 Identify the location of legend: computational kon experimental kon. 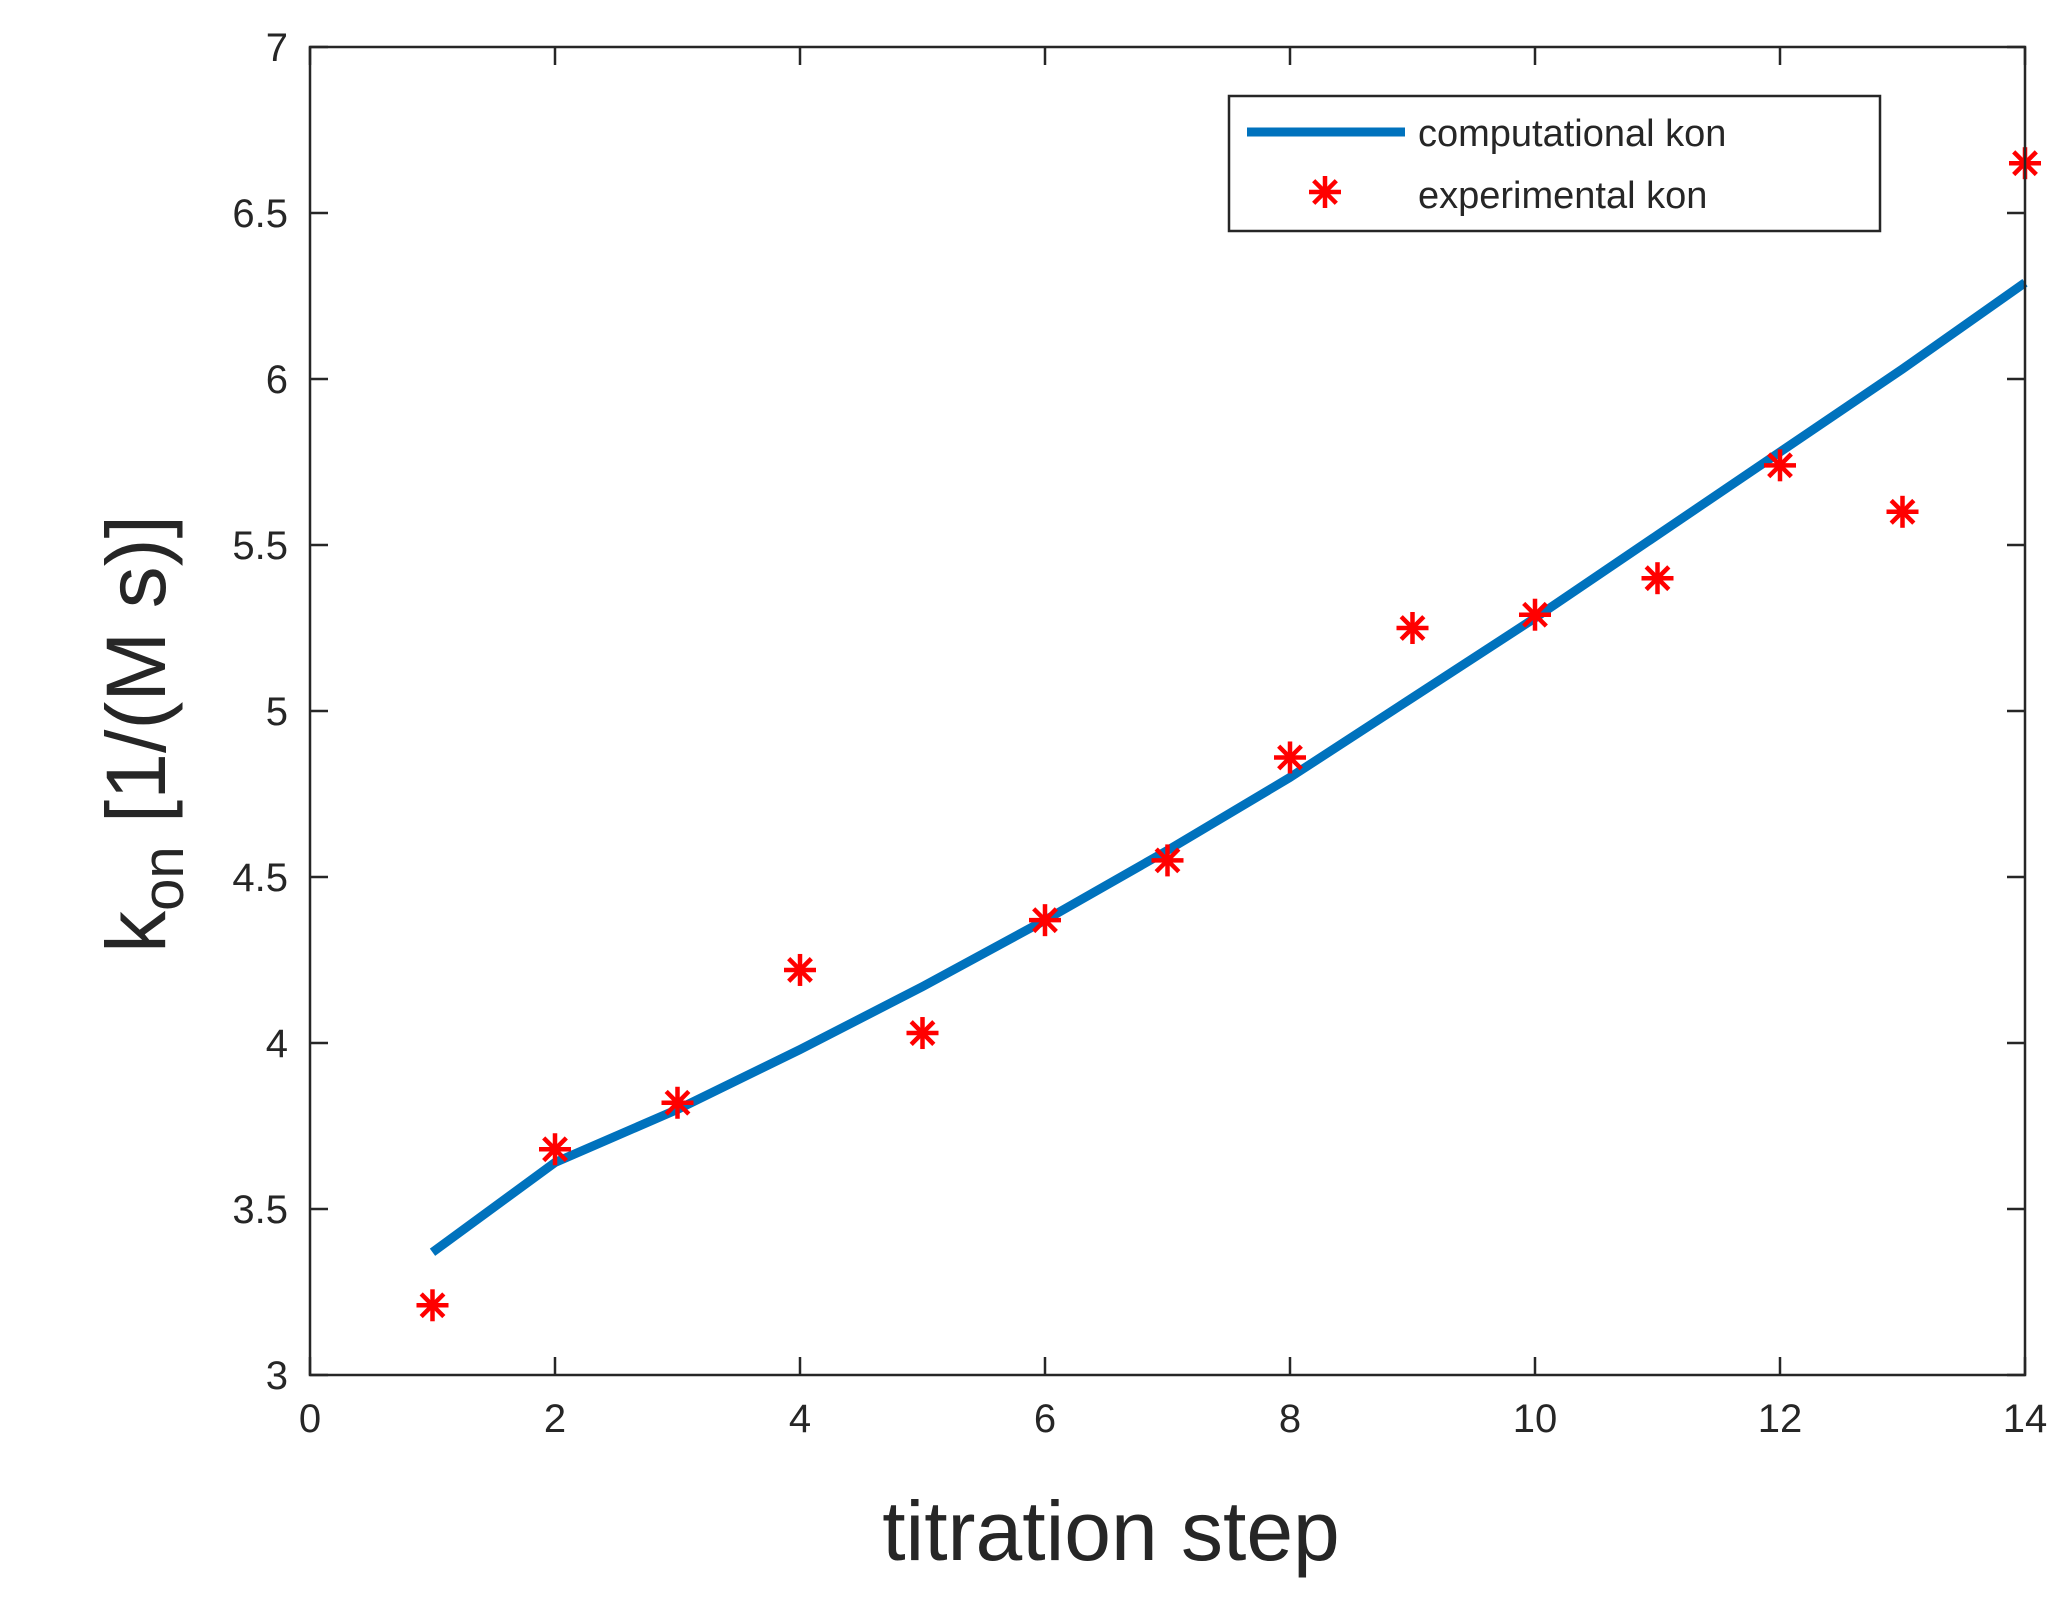
(1554, 163).